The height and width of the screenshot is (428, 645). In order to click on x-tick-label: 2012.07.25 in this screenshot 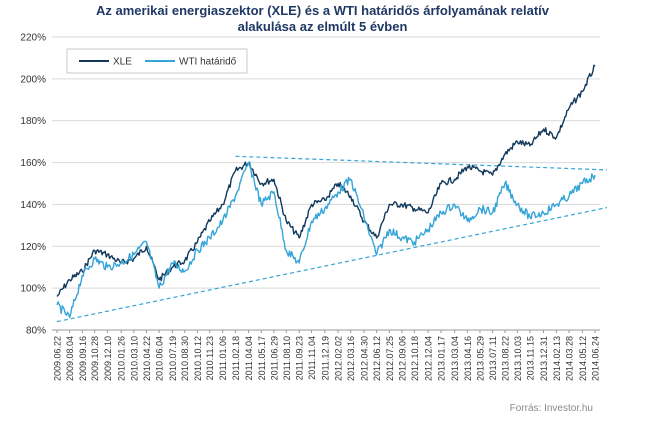, I will do `click(390, 358)`.